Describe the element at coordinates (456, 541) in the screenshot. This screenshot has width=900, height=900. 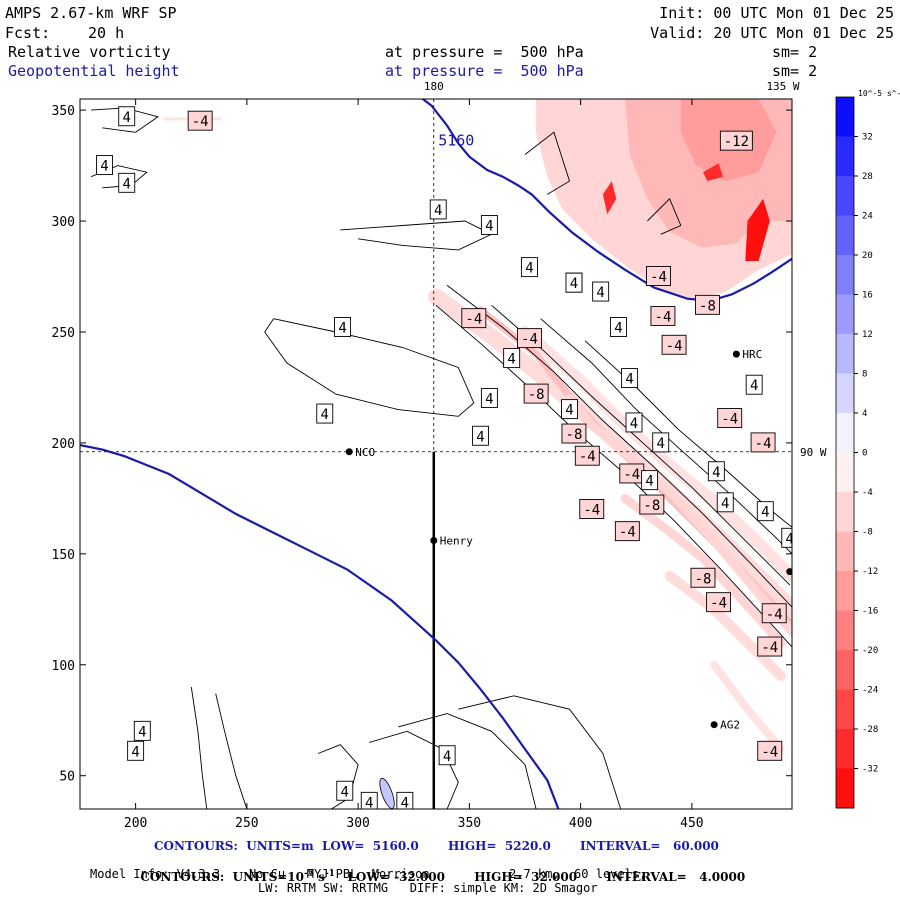
I see `station-label-henry: Henry` at that location.